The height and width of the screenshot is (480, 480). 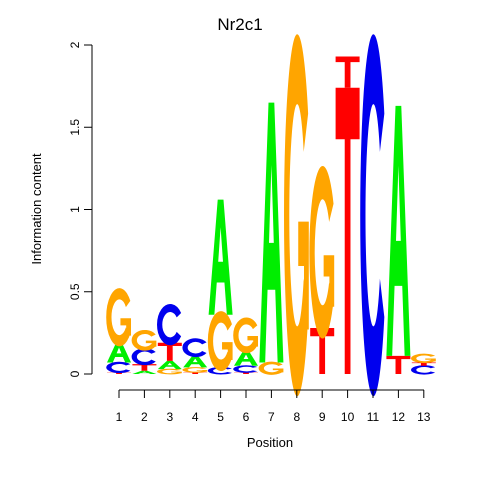 I want to click on y-axis-label: Information content, so click(x=36, y=209).